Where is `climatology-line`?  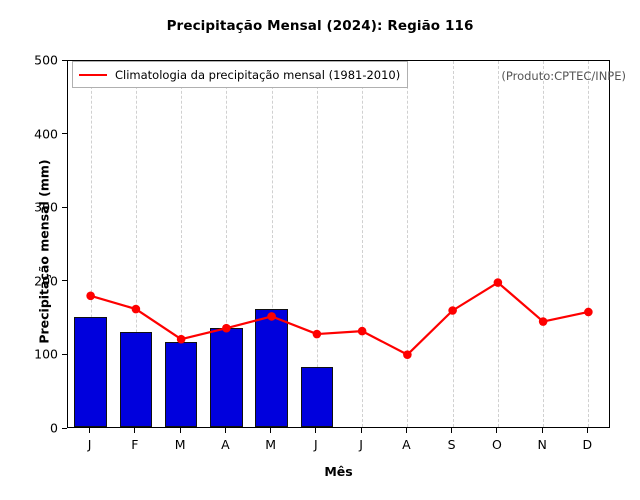
climatology-line is located at coordinates (339, 318).